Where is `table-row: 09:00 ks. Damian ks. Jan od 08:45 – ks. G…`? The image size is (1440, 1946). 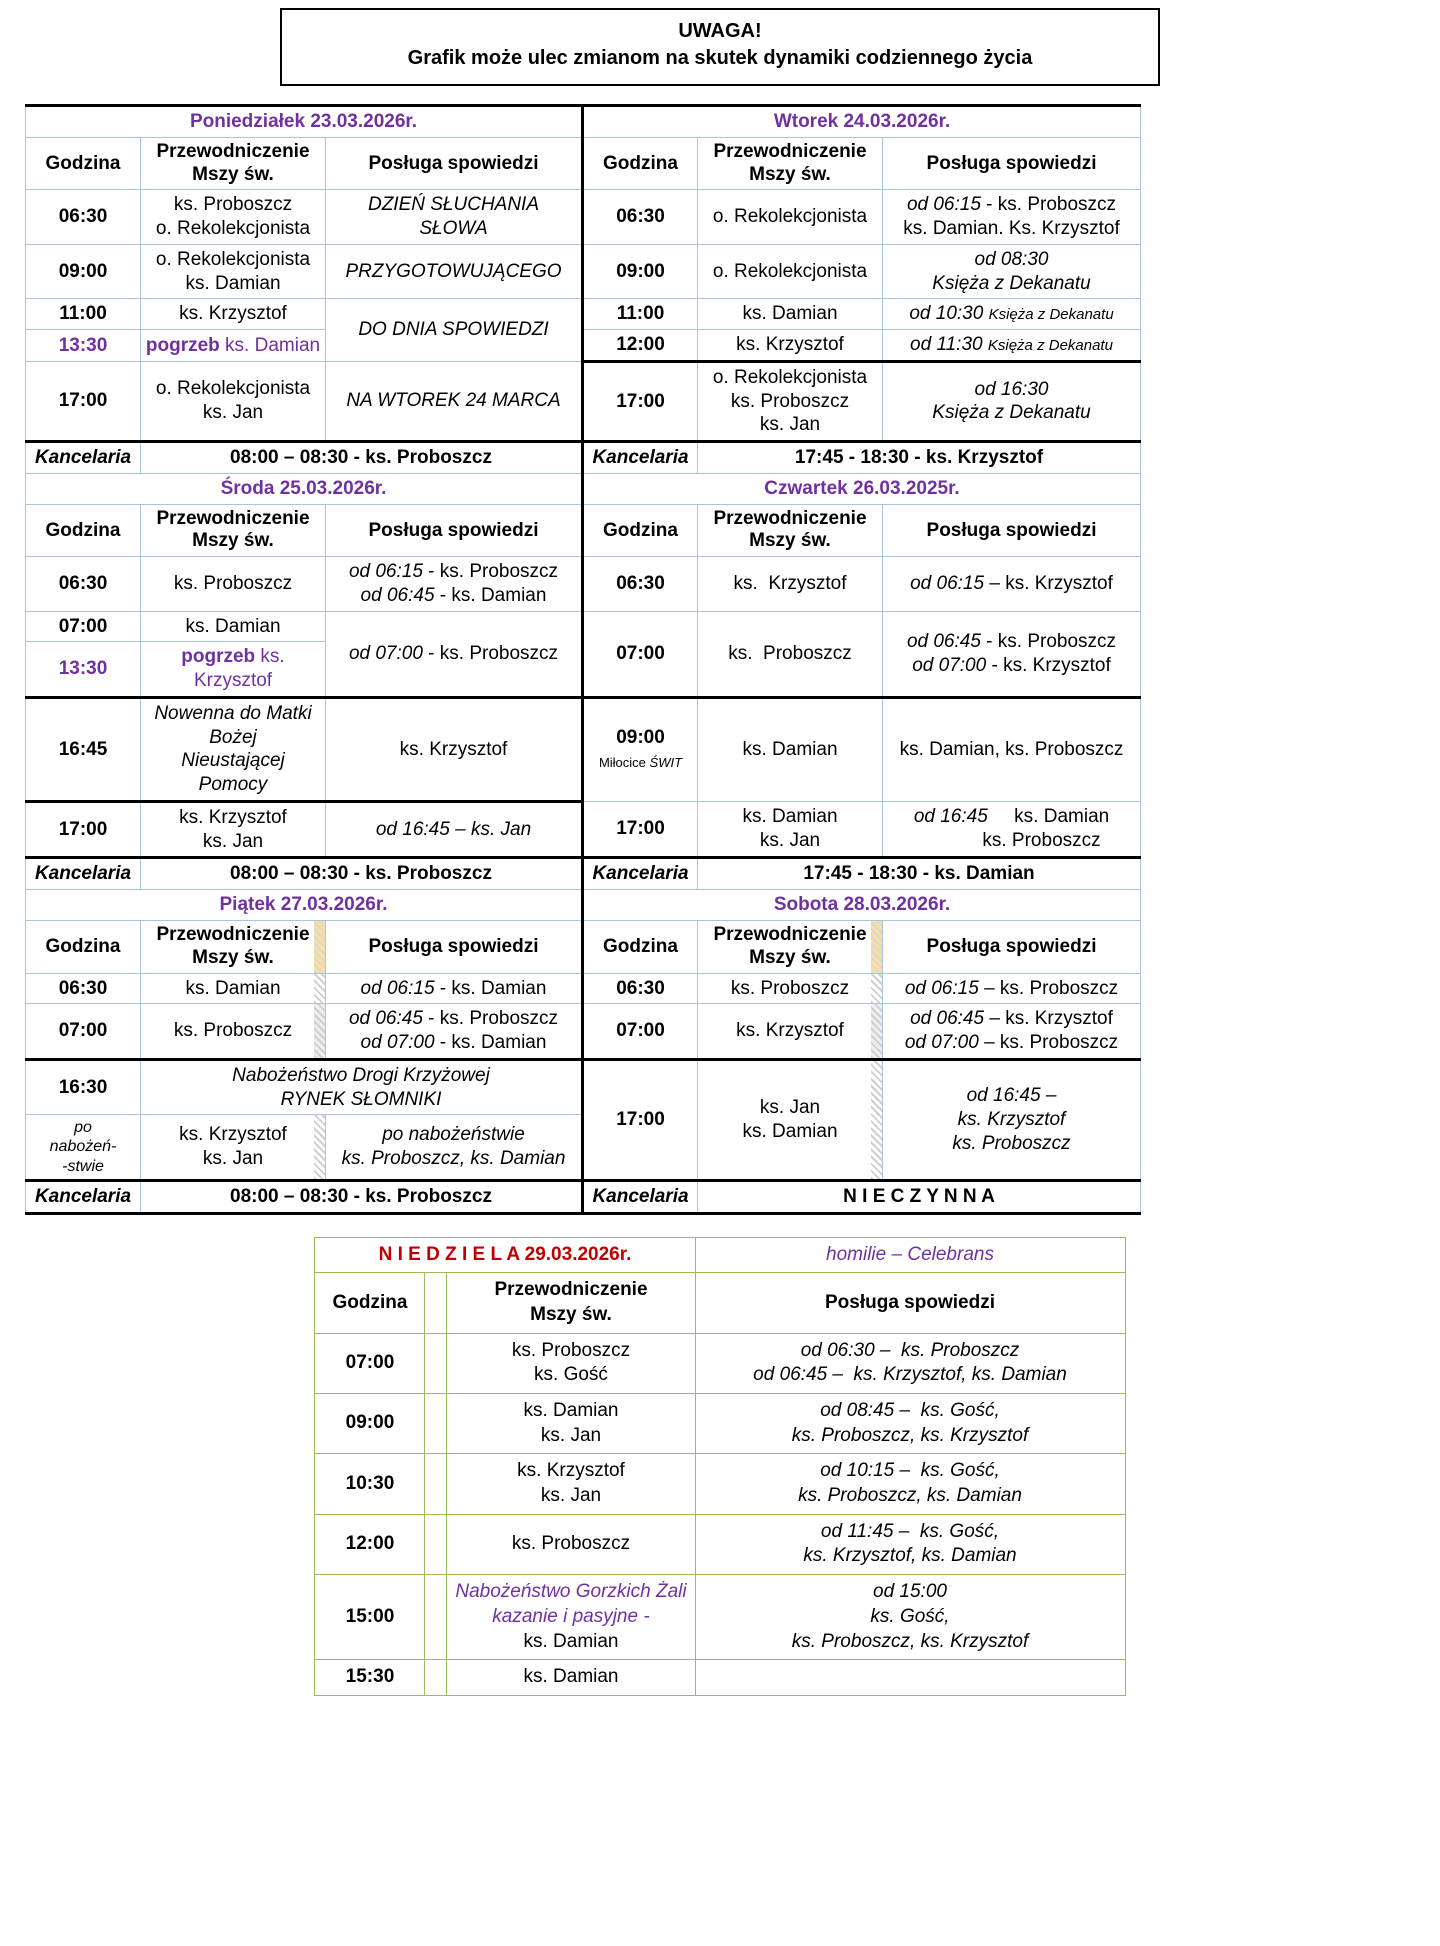
table-row: 09:00 ks. Damian ks. Jan od 08:45 – ks. G… is located at coordinates (720, 1424).